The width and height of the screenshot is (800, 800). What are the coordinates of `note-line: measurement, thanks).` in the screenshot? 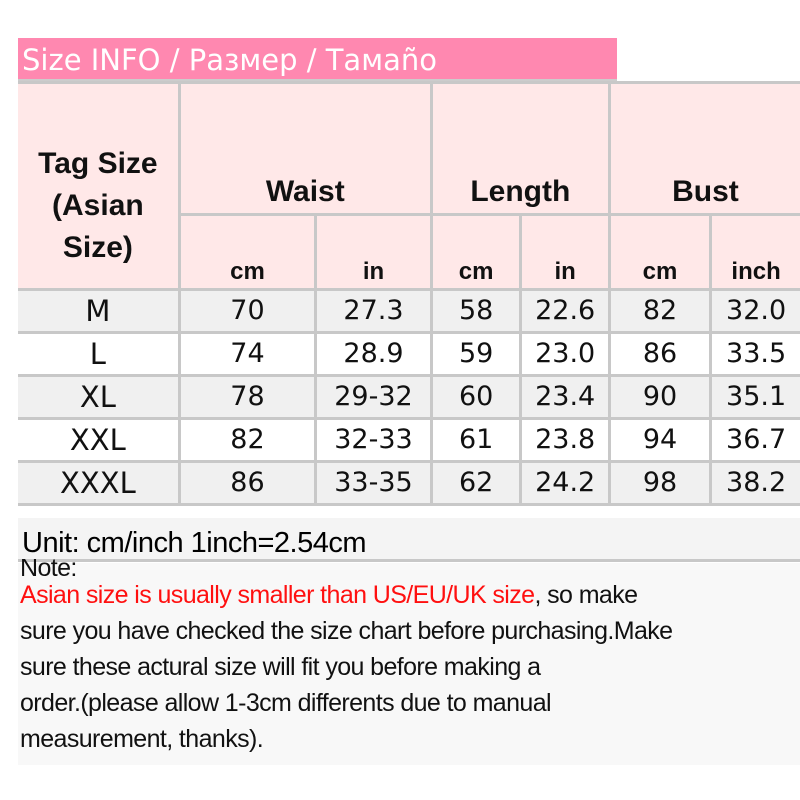 It's located at (142, 739).